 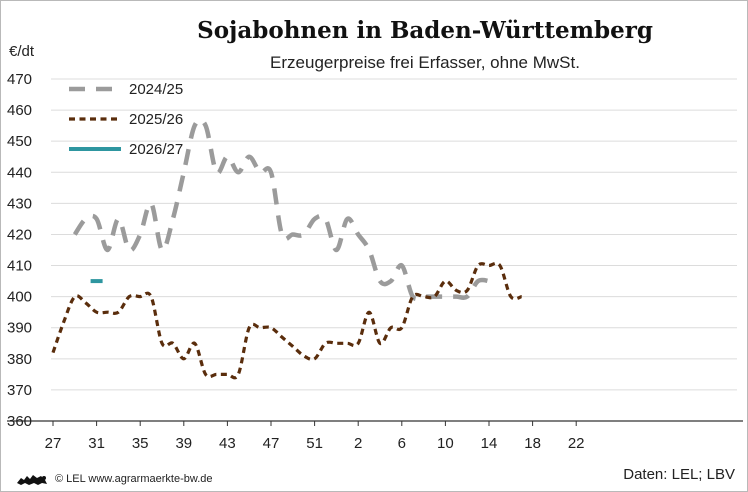 I want to click on y-tick-label: 400, so click(x=19, y=297).